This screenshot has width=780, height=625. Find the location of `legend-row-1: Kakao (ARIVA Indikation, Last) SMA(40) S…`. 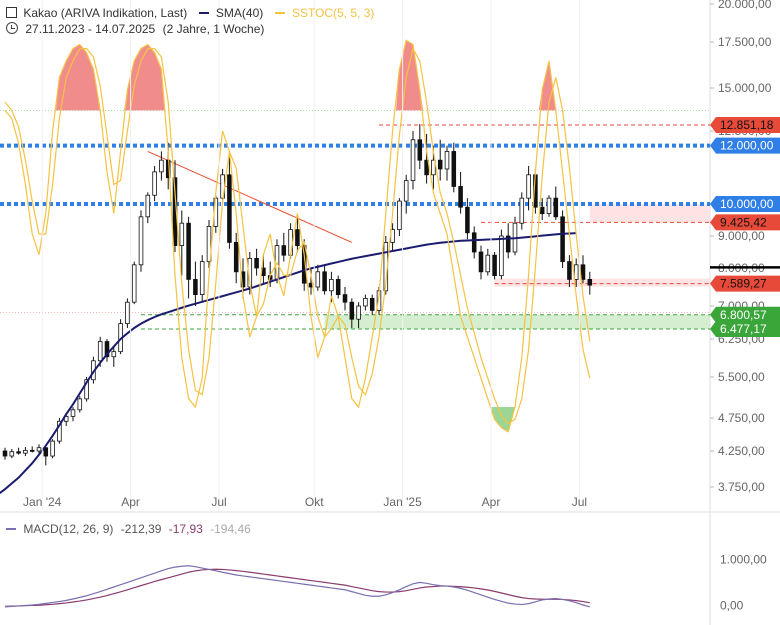

legend-row-1: Kakao (ARIVA Indikation, Last) SMA(40) S… is located at coordinates (192, 13).